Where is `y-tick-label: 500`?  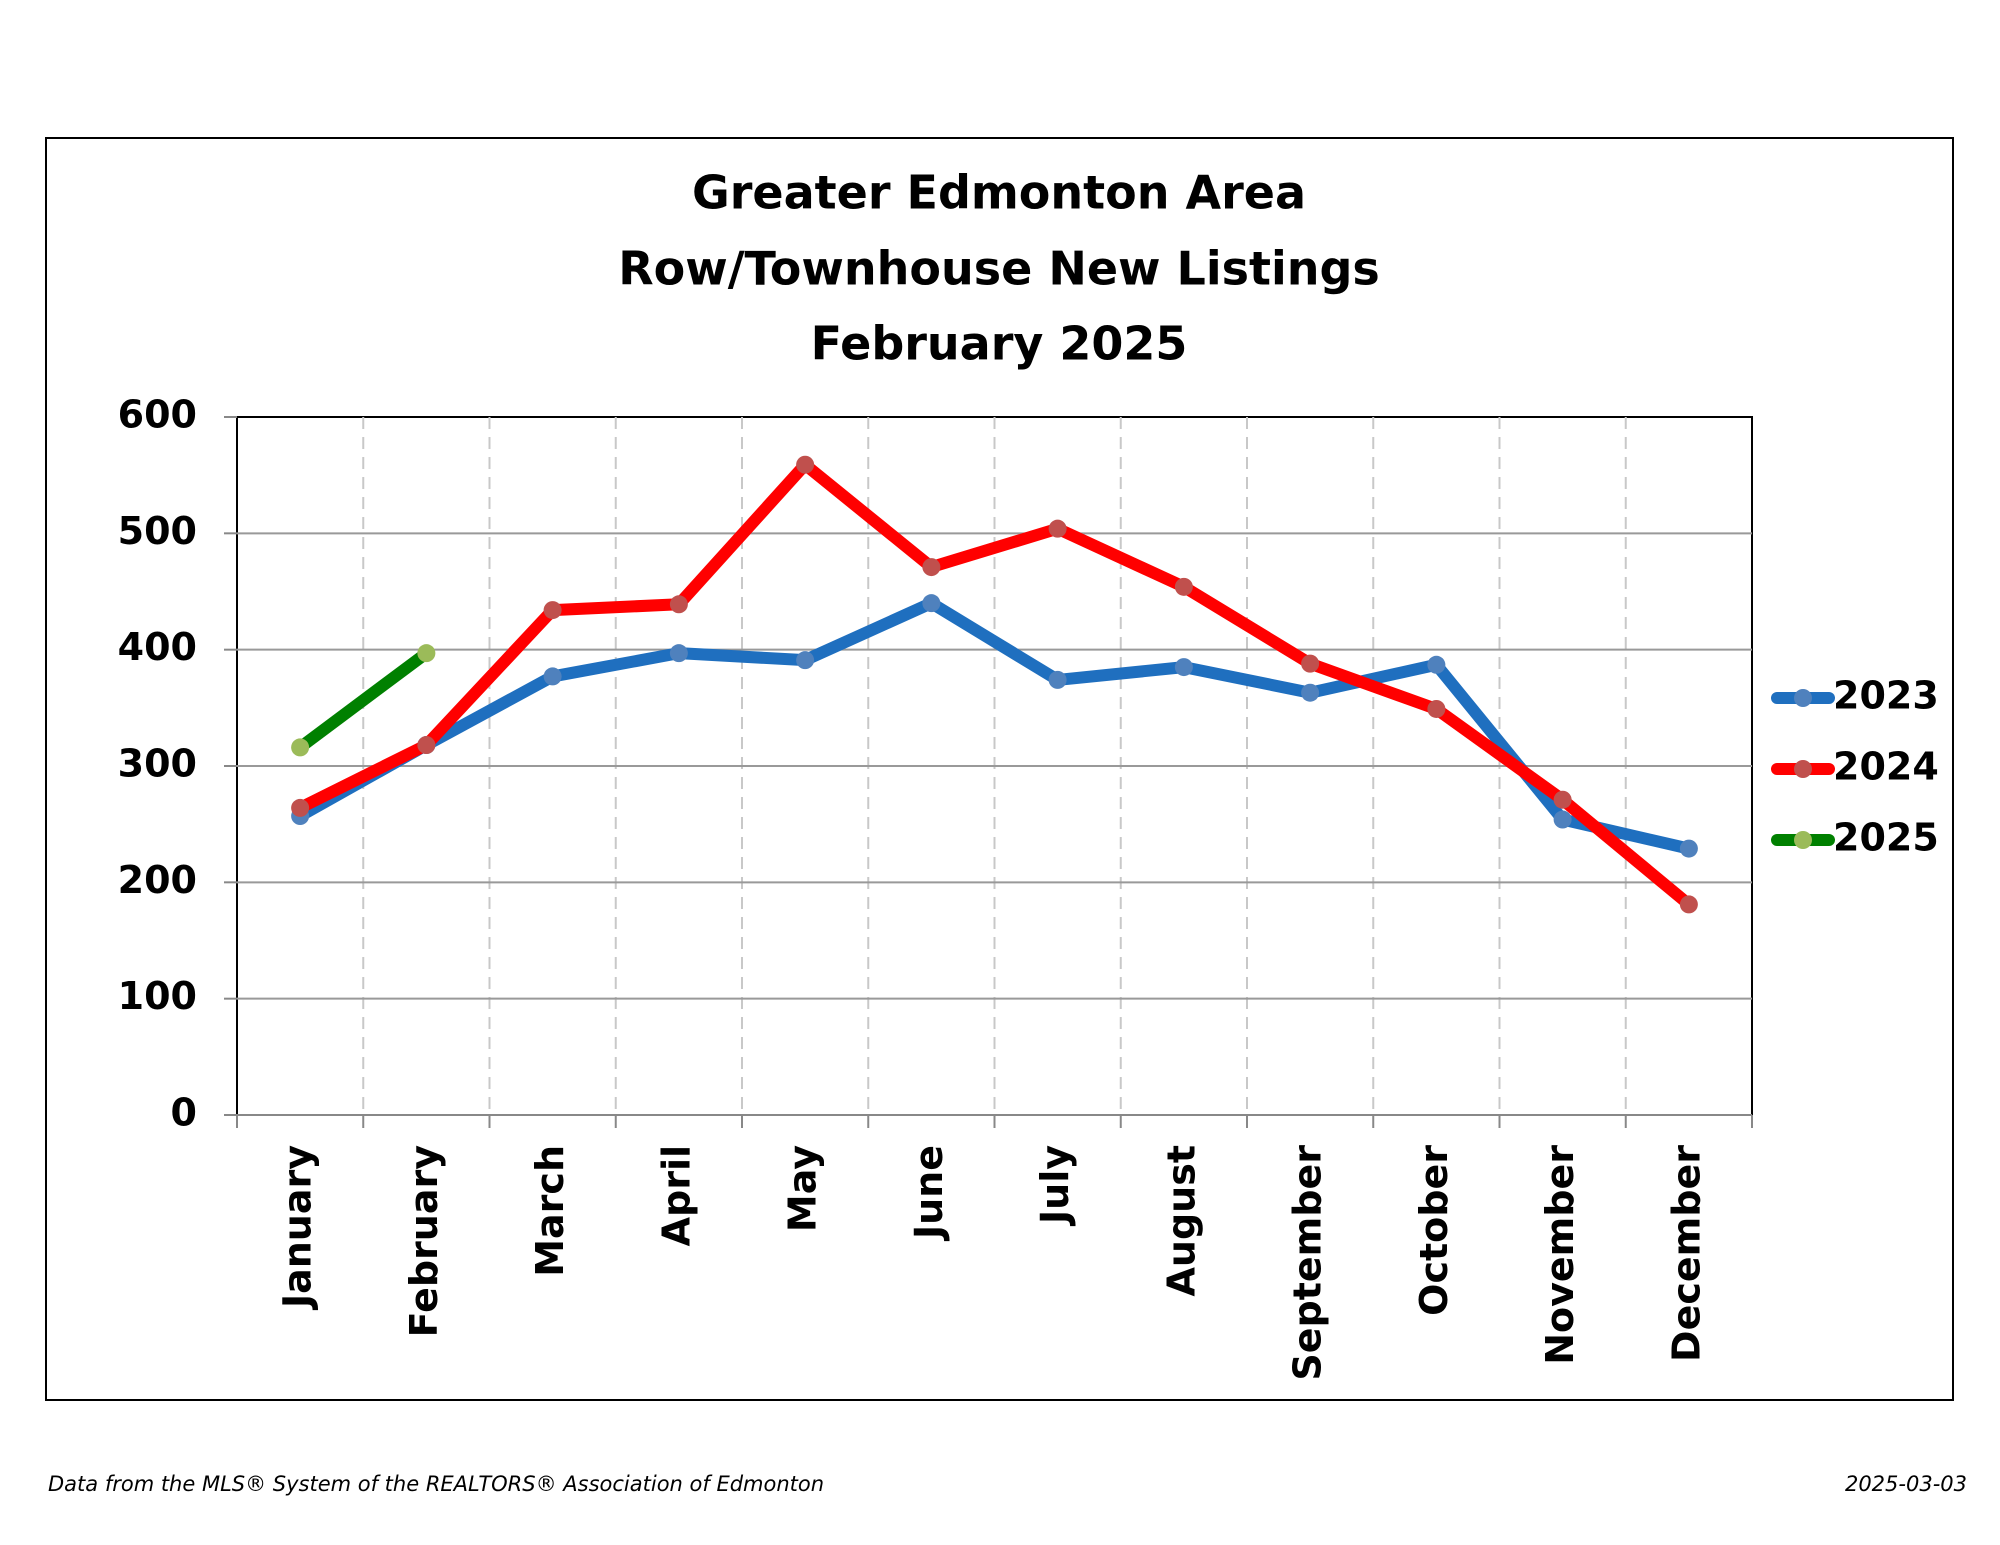 y-tick-label: 500 is located at coordinates (157, 531).